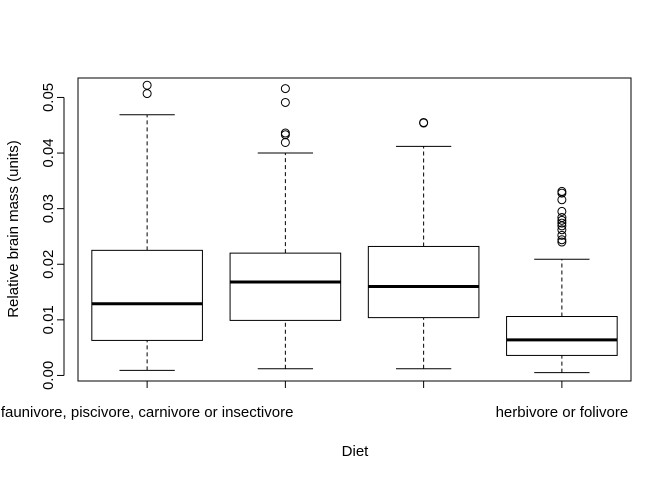 The image size is (672, 480). I want to click on y-tick-label: 0.03, so click(48, 208).